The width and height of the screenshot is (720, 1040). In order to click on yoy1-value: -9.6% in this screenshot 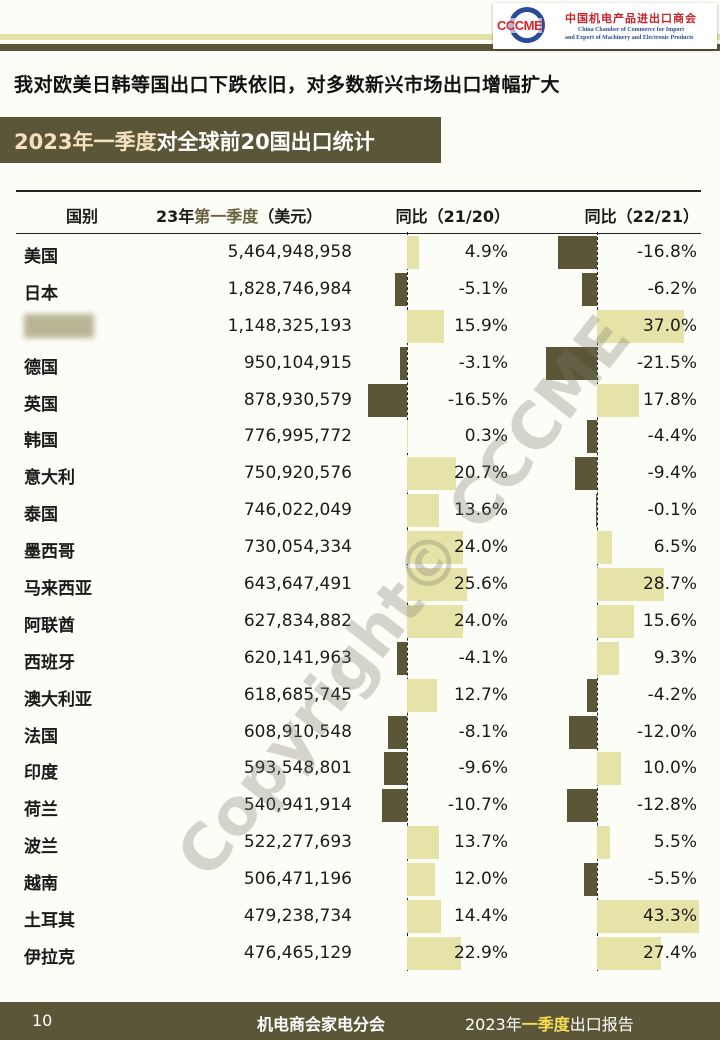, I will do `click(483, 768)`.